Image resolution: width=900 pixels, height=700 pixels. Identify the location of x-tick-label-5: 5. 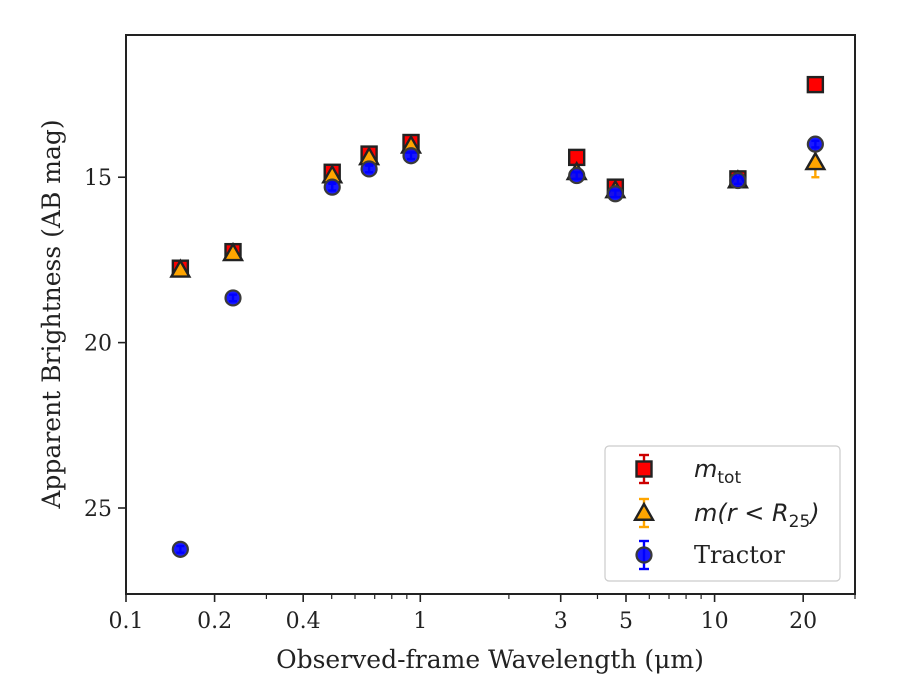
(626, 621).